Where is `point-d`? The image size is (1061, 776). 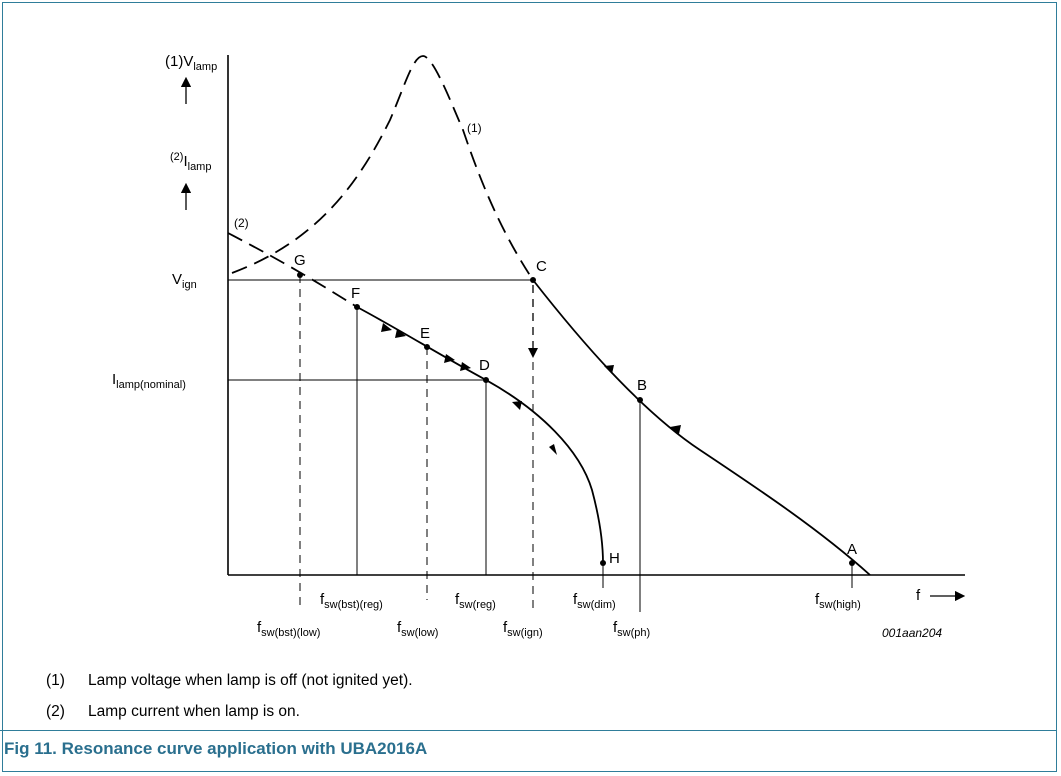
point-d is located at coordinates (486, 380).